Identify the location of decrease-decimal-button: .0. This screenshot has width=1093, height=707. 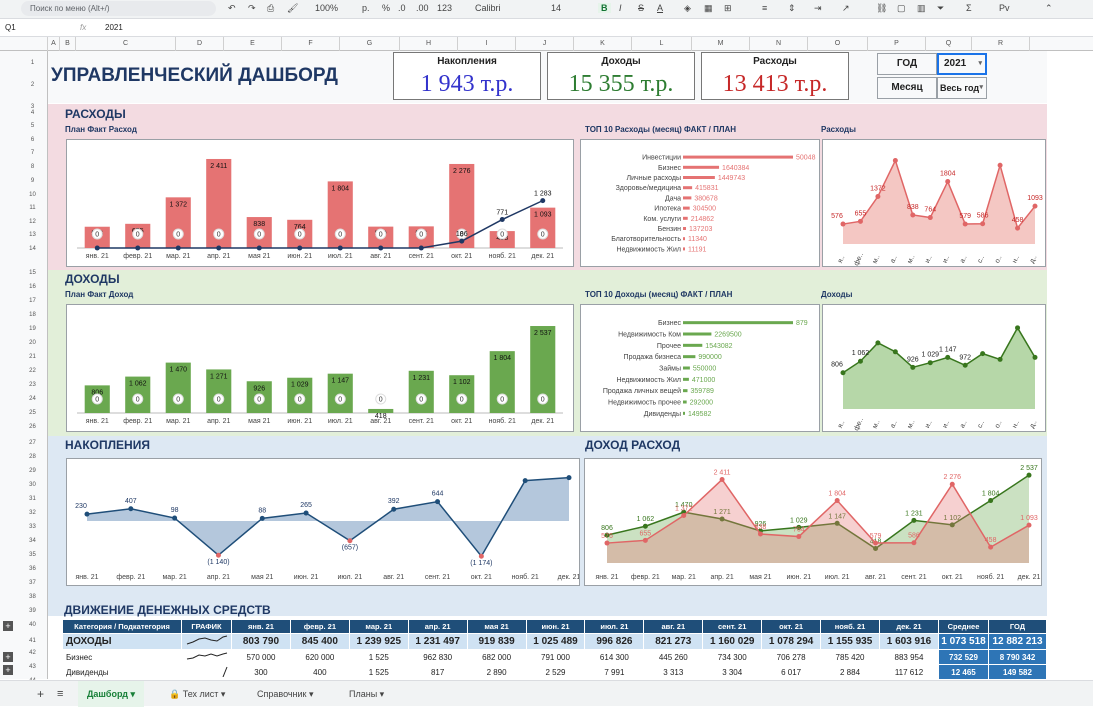
(402, 8).